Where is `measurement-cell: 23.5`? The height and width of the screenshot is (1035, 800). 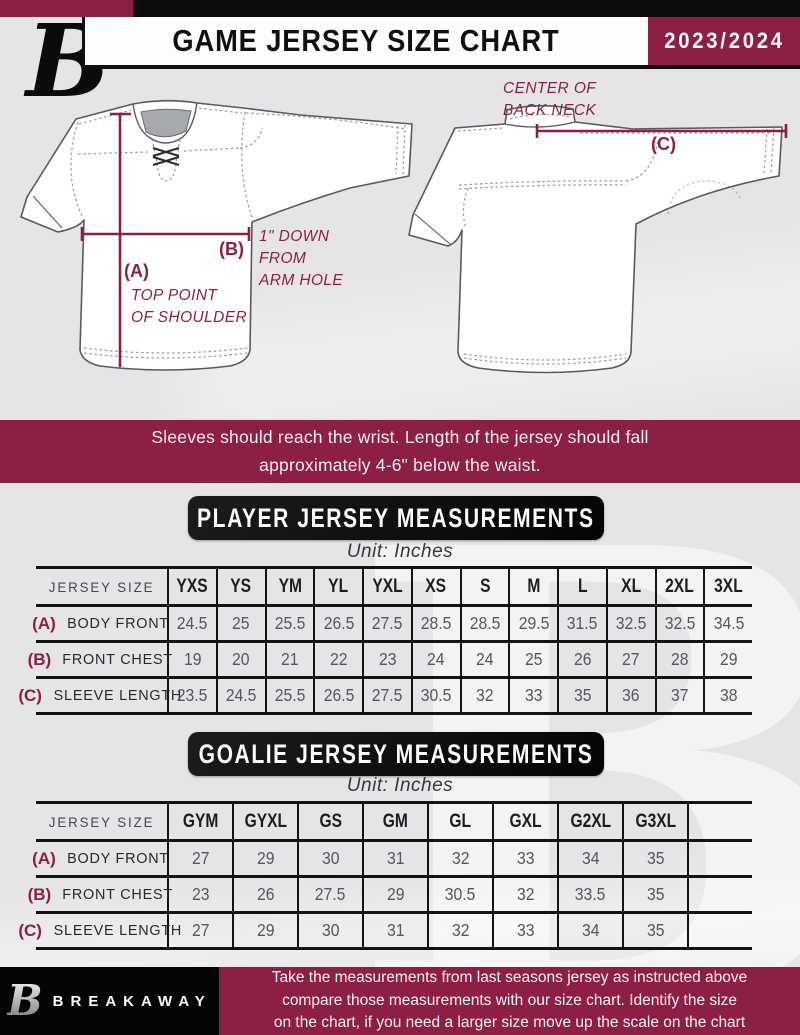 measurement-cell: 23.5 is located at coordinates (191, 697).